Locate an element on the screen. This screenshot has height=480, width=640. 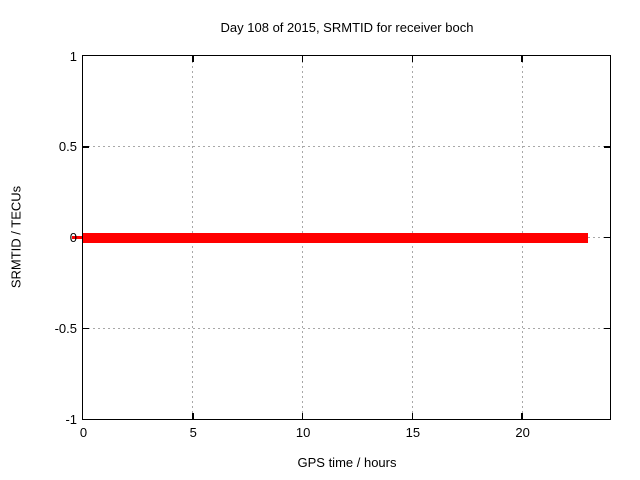
y-tick-label: -1 is located at coordinates (71, 419).